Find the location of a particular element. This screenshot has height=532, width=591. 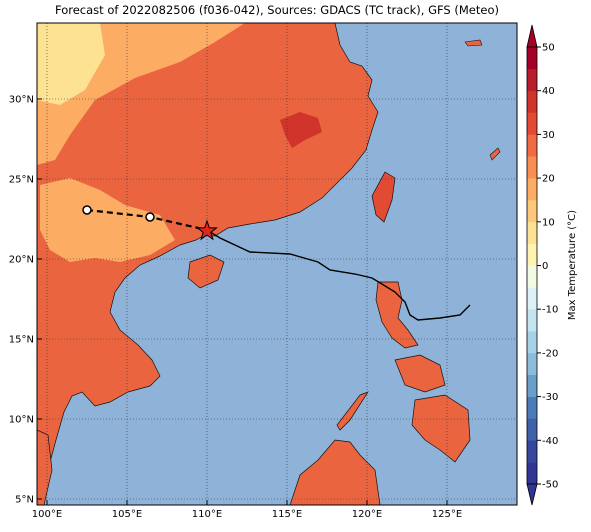

colorbar-tick-label: 40 is located at coordinates (548, 91).